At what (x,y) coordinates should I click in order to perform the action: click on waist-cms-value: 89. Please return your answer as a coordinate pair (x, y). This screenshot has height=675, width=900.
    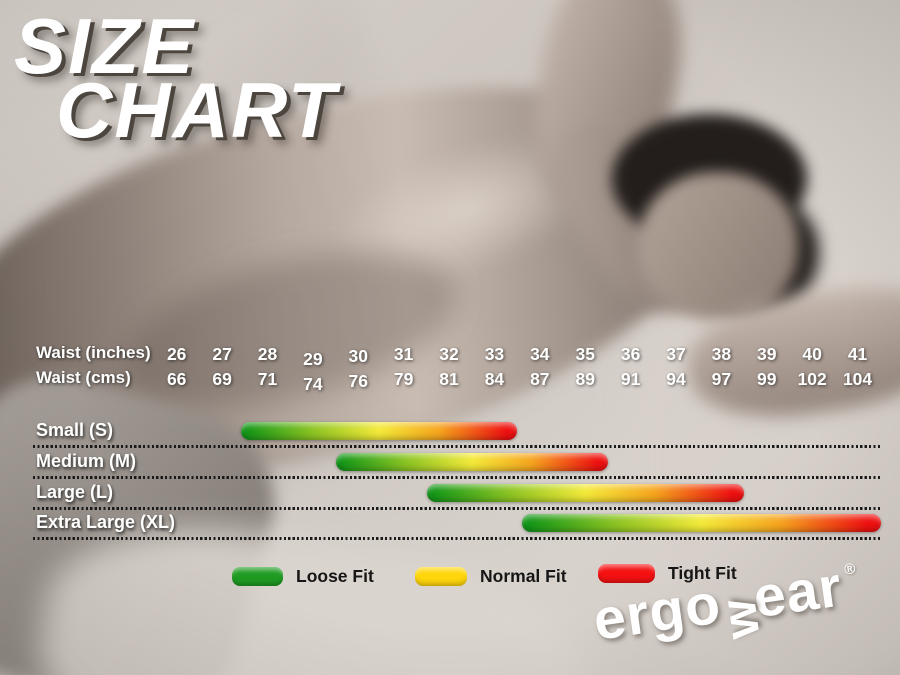
    Looking at the image, I should click on (585, 379).